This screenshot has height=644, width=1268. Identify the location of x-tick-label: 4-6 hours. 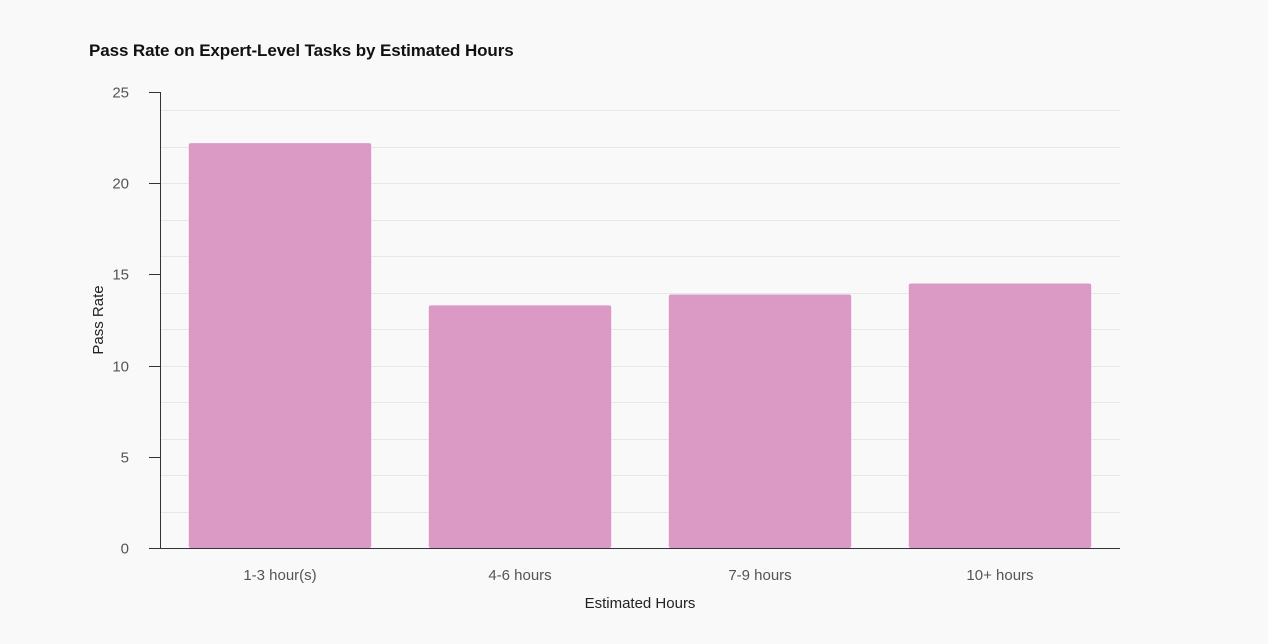
(519, 575).